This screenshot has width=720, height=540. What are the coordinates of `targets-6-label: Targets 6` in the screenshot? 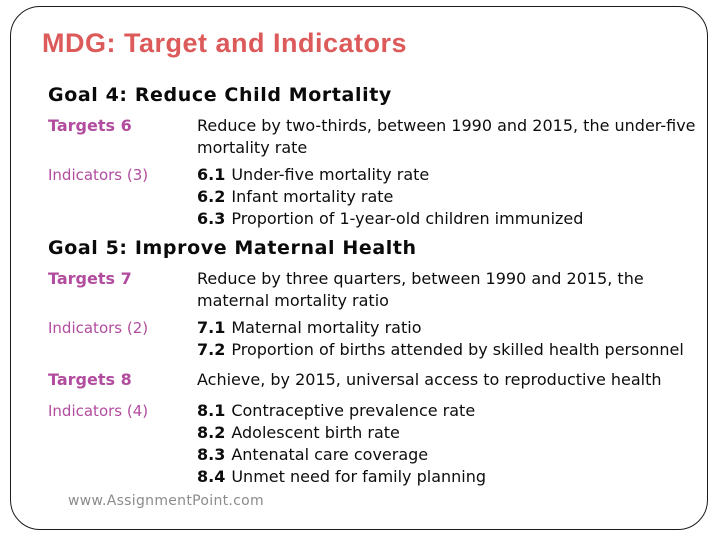 It's located at (90, 126).